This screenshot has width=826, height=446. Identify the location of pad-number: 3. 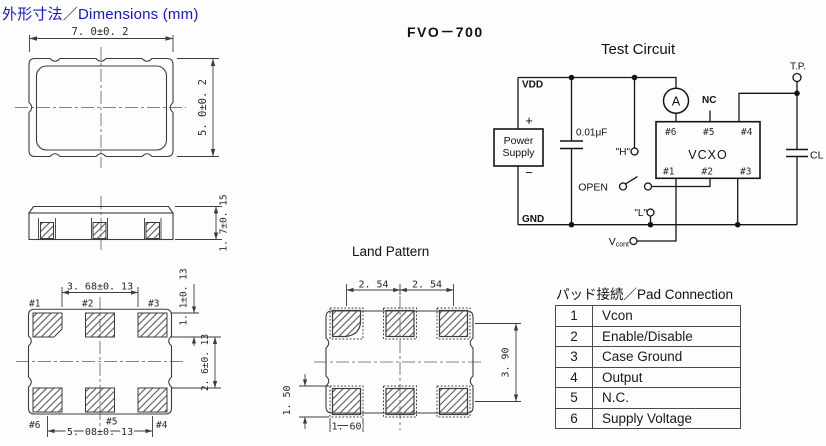
(574, 357).